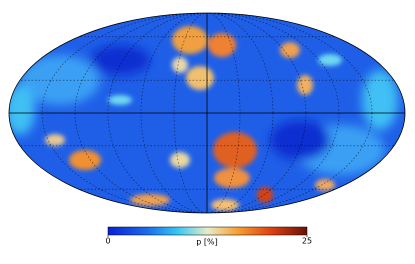 The image size is (415, 264). Describe the element at coordinates (307, 241) in the screenshot. I see `colorbar-tick-label: 25` at that location.